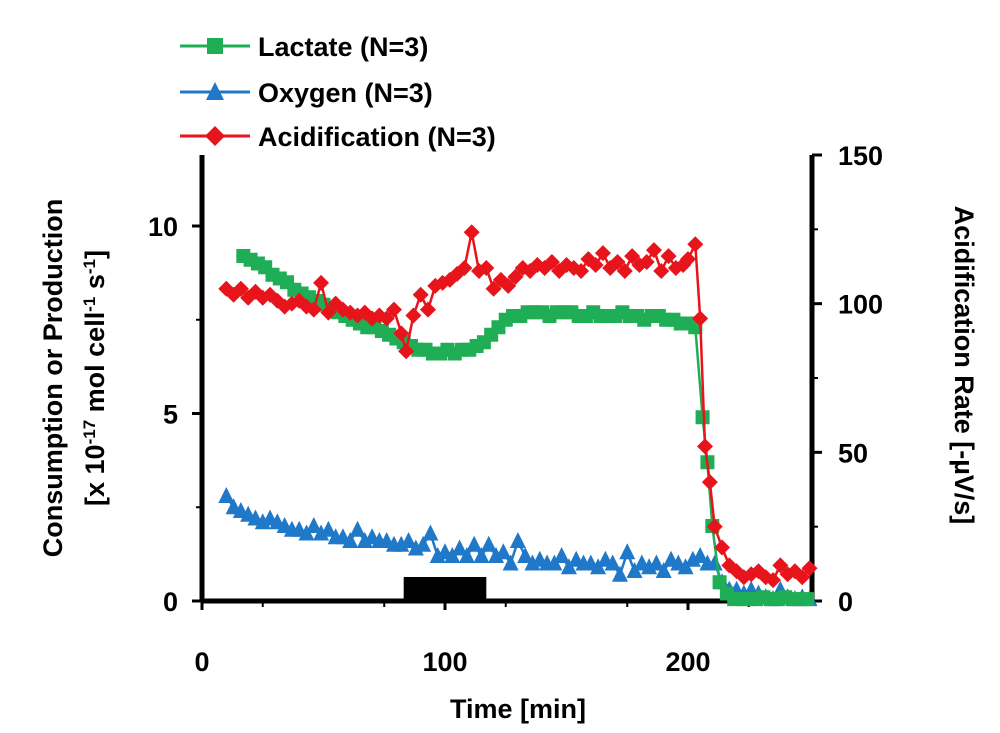 The width and height of the screenshot is (1000, 733). What do you see at coordinates (338, 137) in the screenshot?
I see `legend-entry-acidification: Acidification (N=3)` at bounding box center [338, 137].